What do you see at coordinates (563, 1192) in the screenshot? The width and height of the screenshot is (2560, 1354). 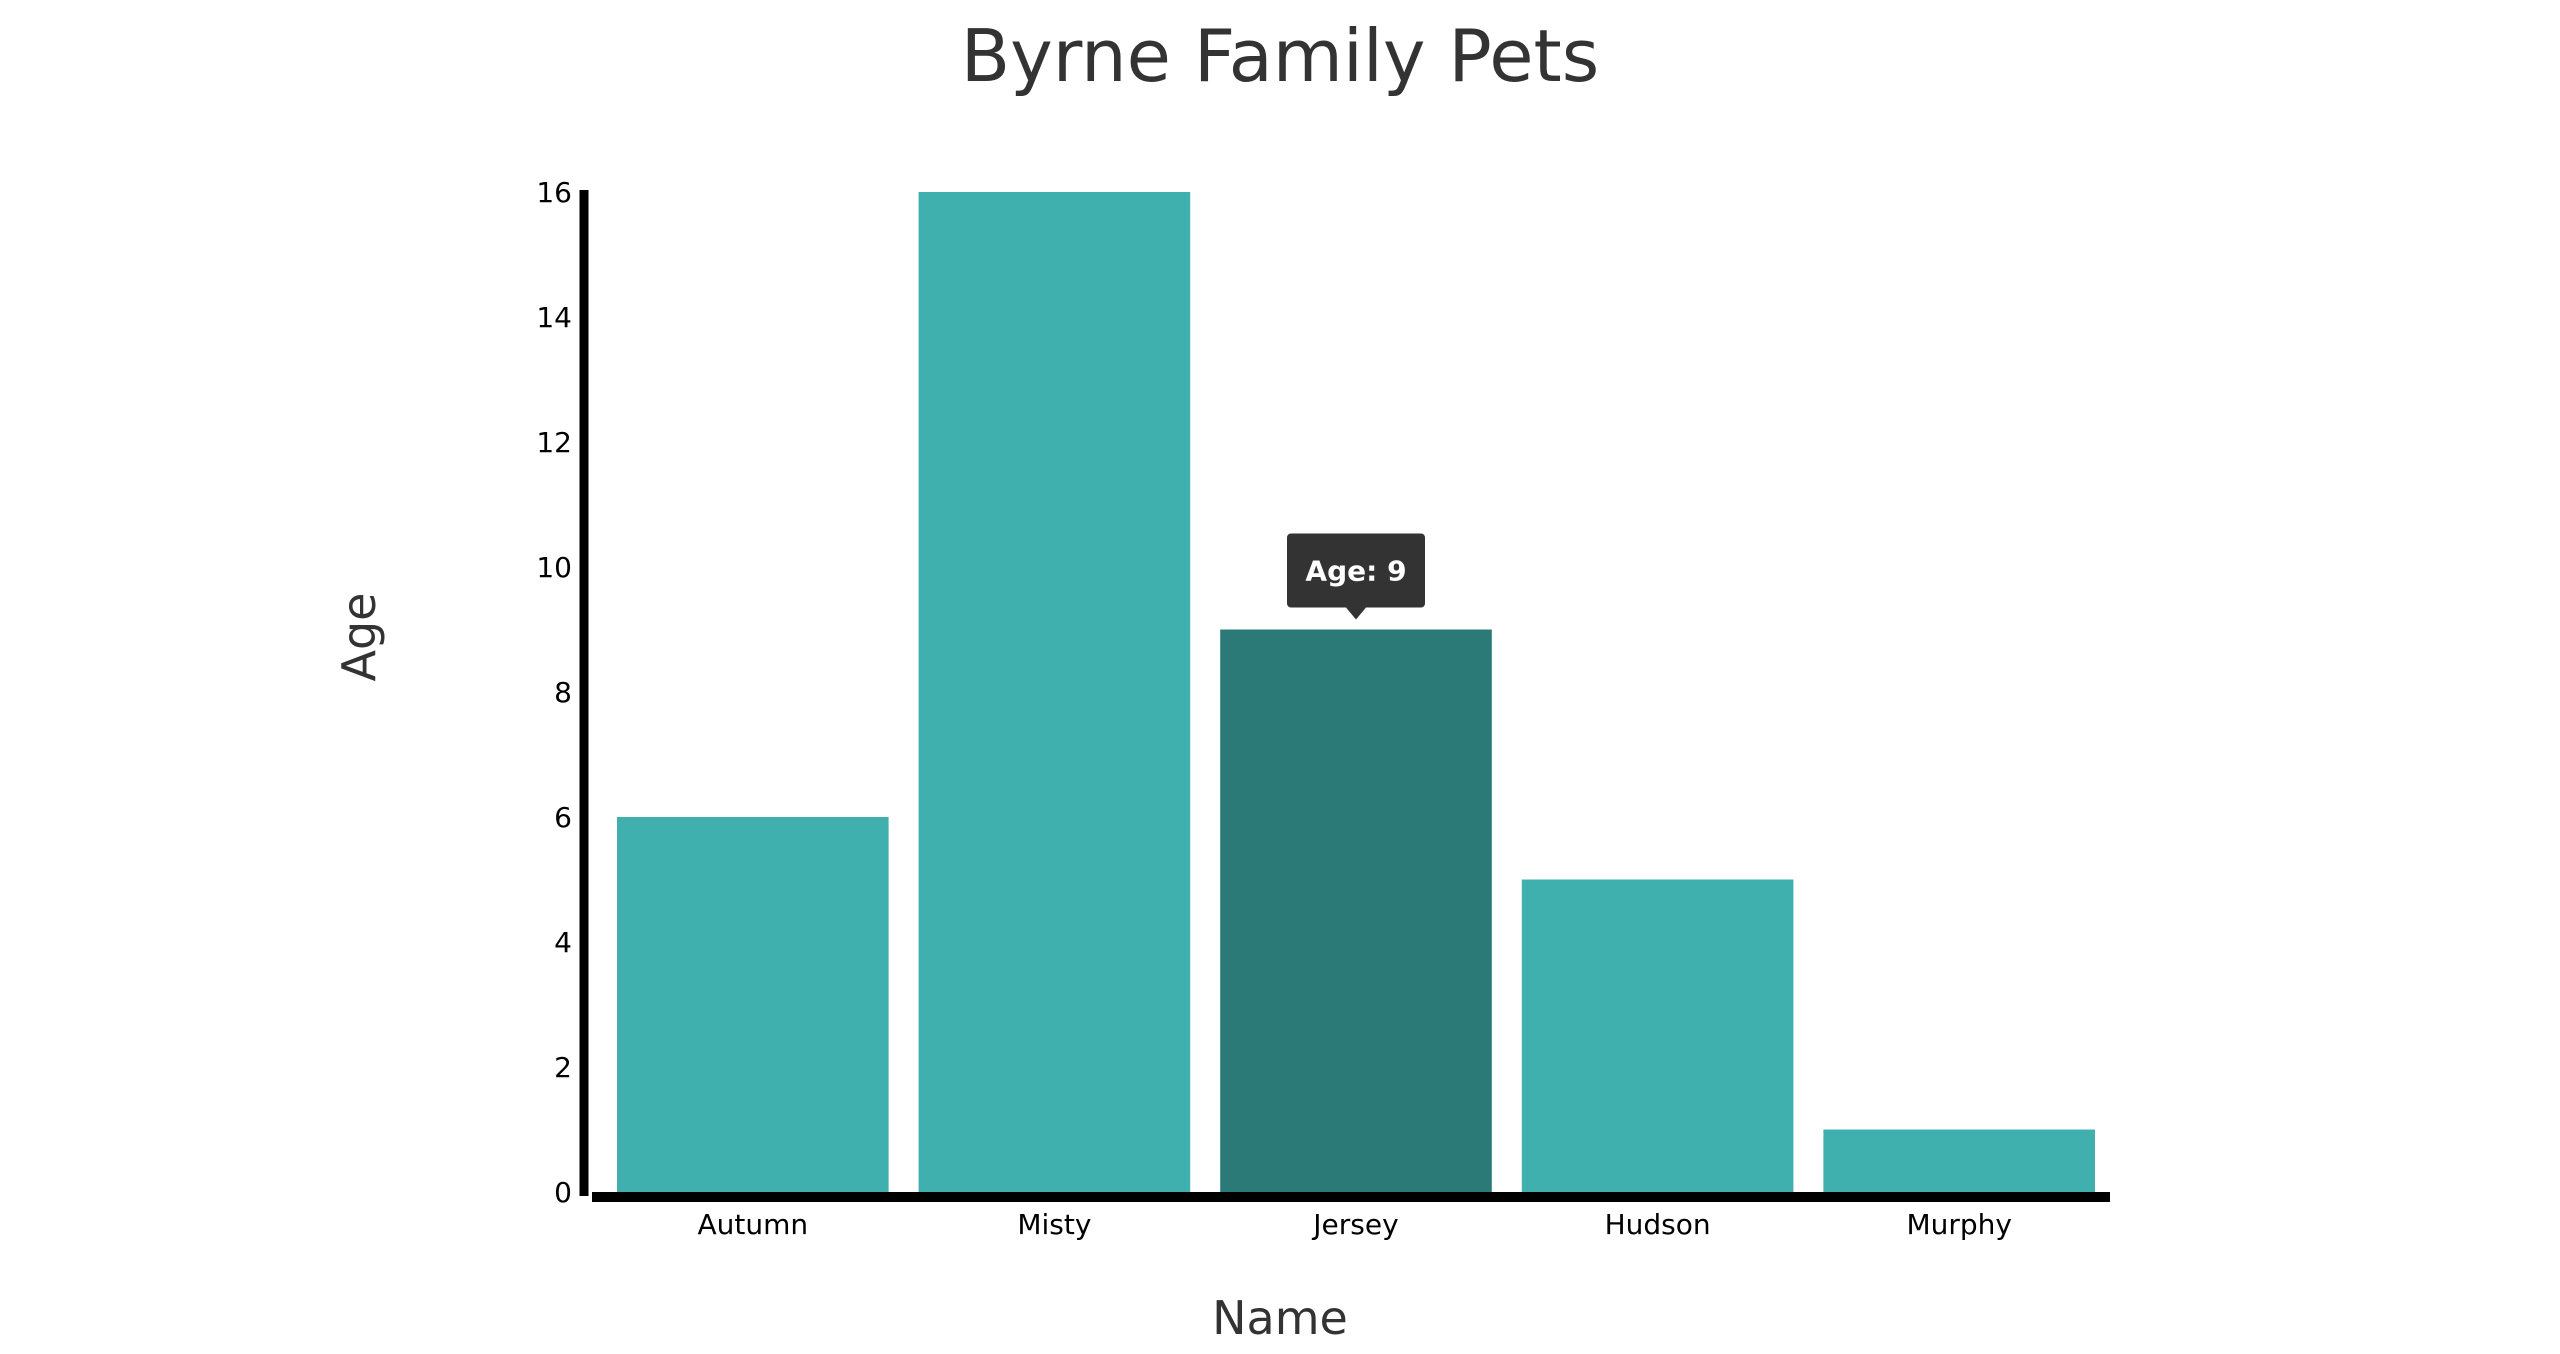 I see `y-tick-label: 0` at bounding box center [563, 1192].